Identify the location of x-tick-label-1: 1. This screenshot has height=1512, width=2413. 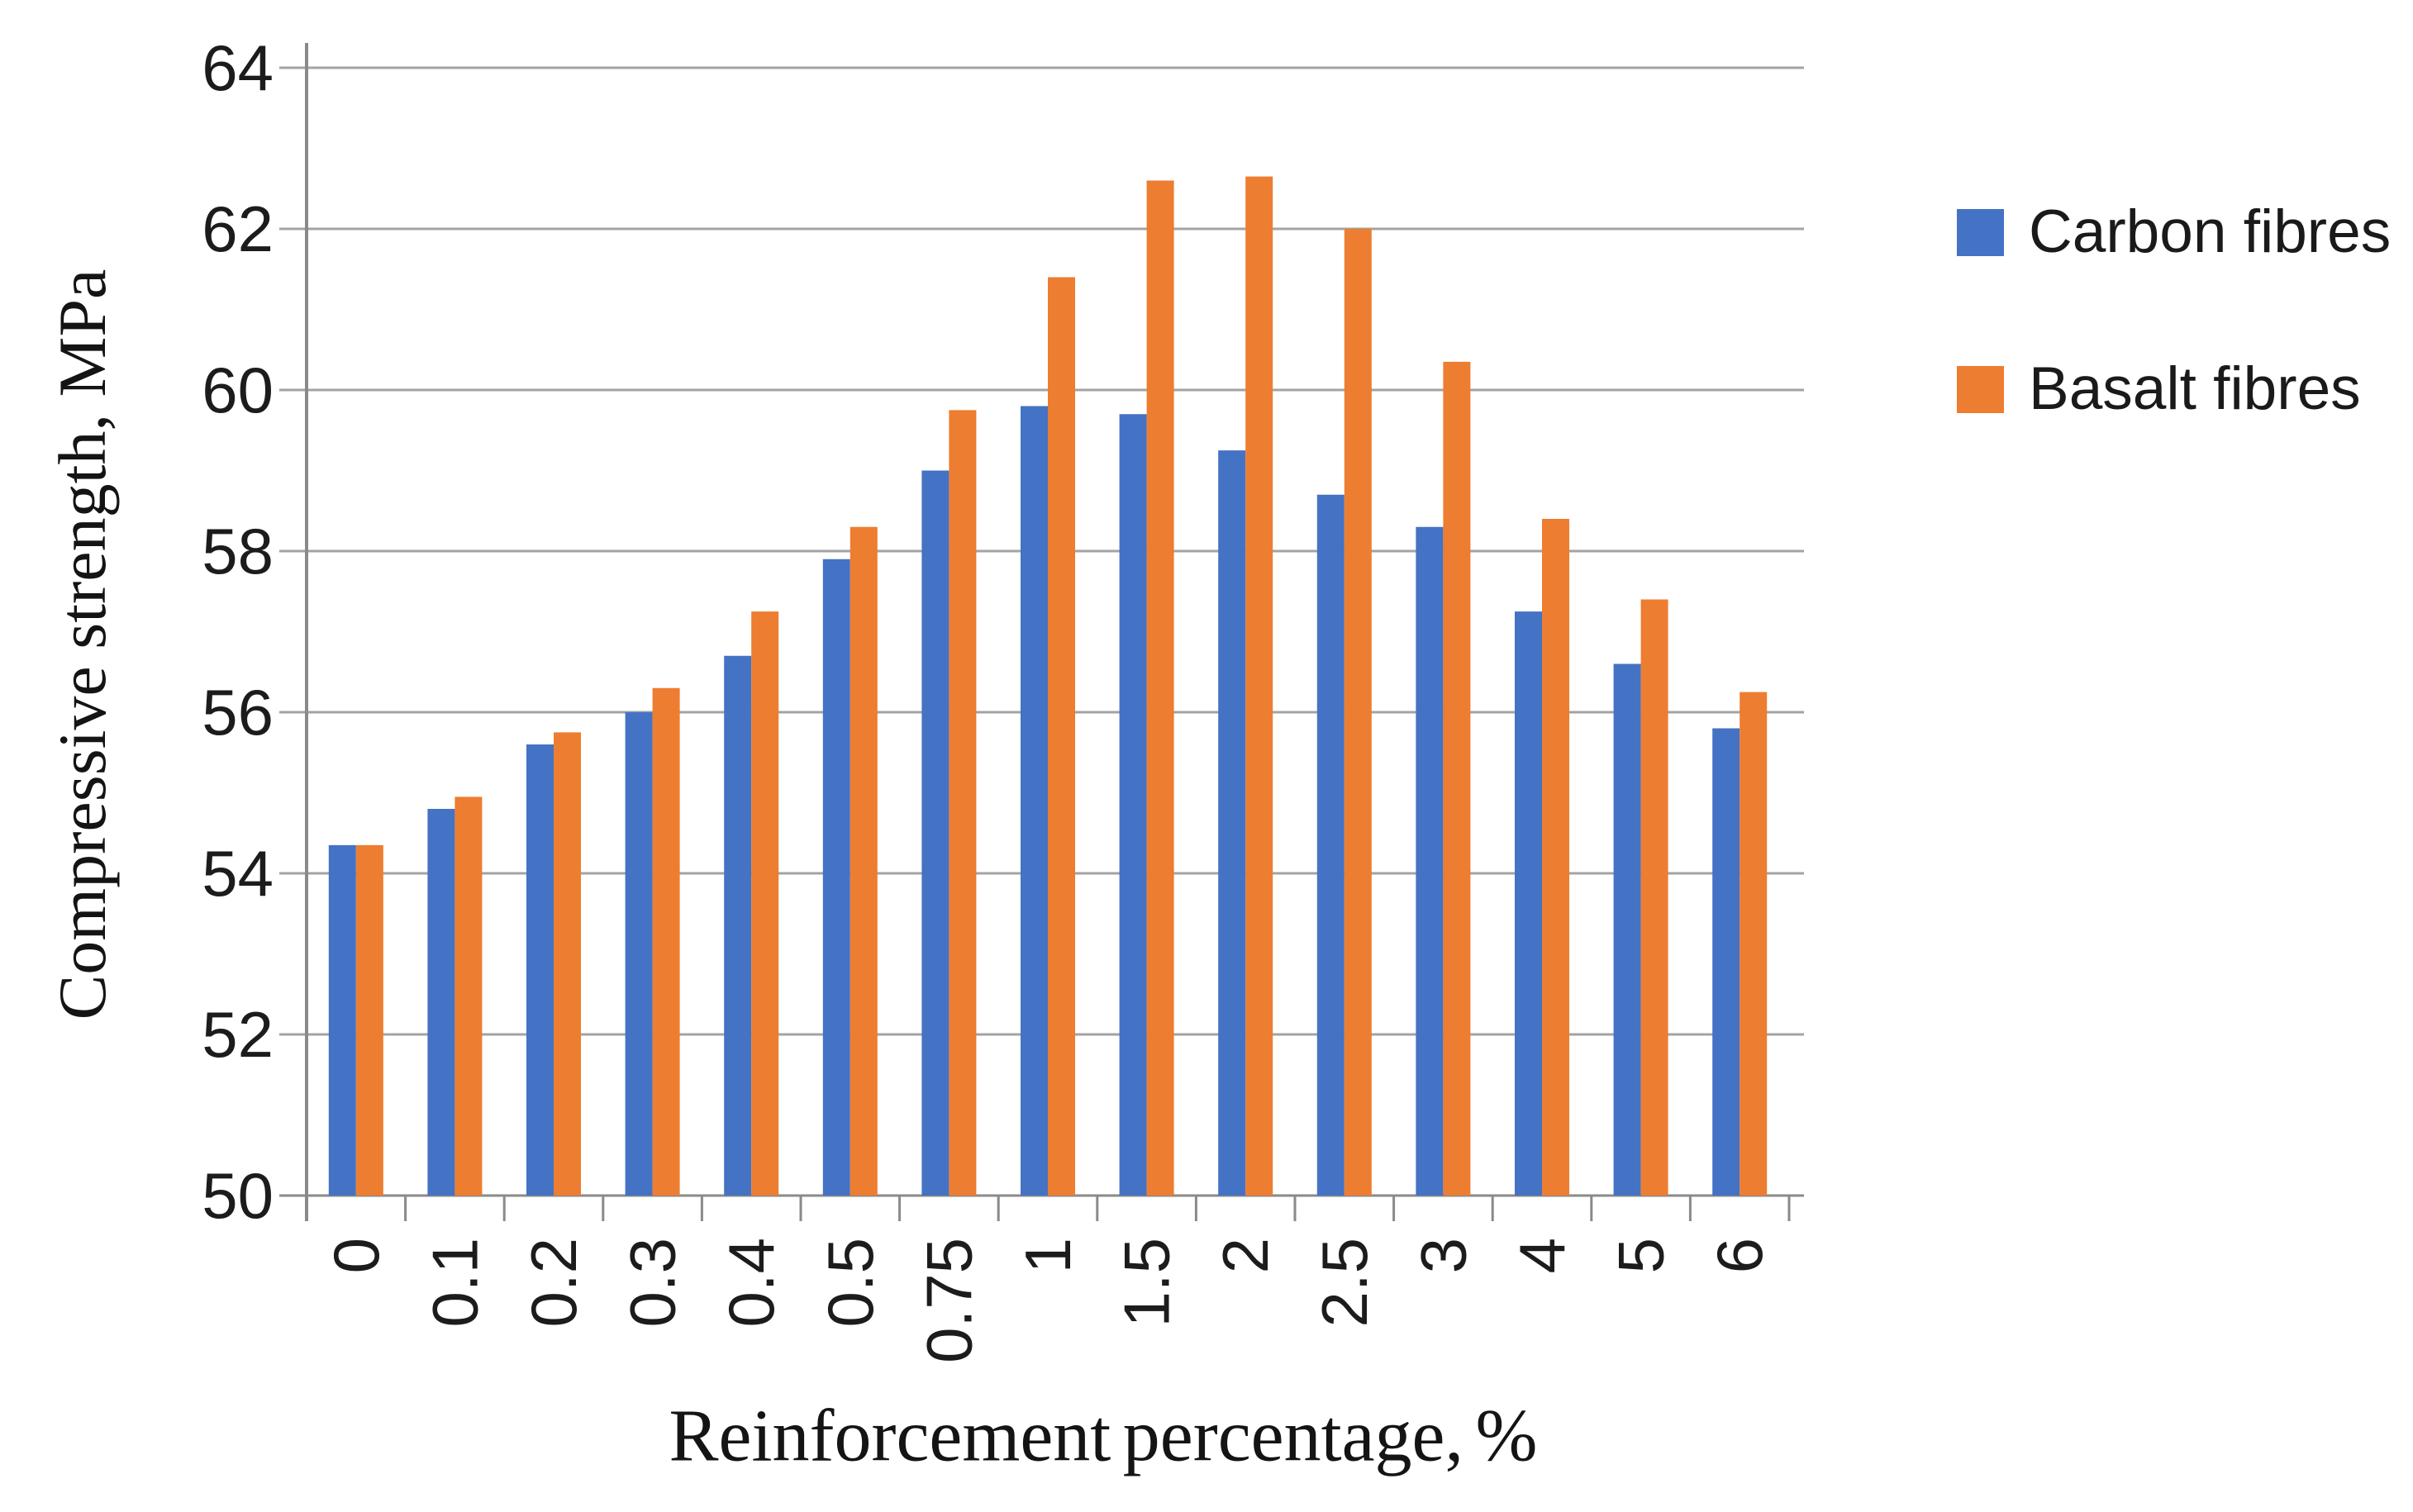
(1048, 1255).